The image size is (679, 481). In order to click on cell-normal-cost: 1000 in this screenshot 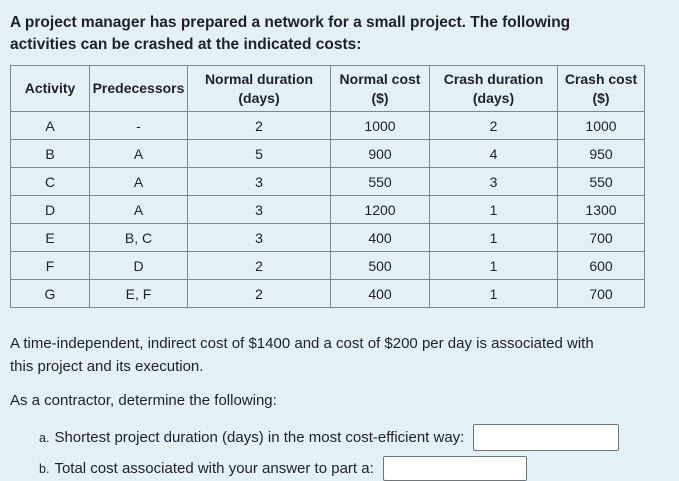, I will do `click(380, 125)`.